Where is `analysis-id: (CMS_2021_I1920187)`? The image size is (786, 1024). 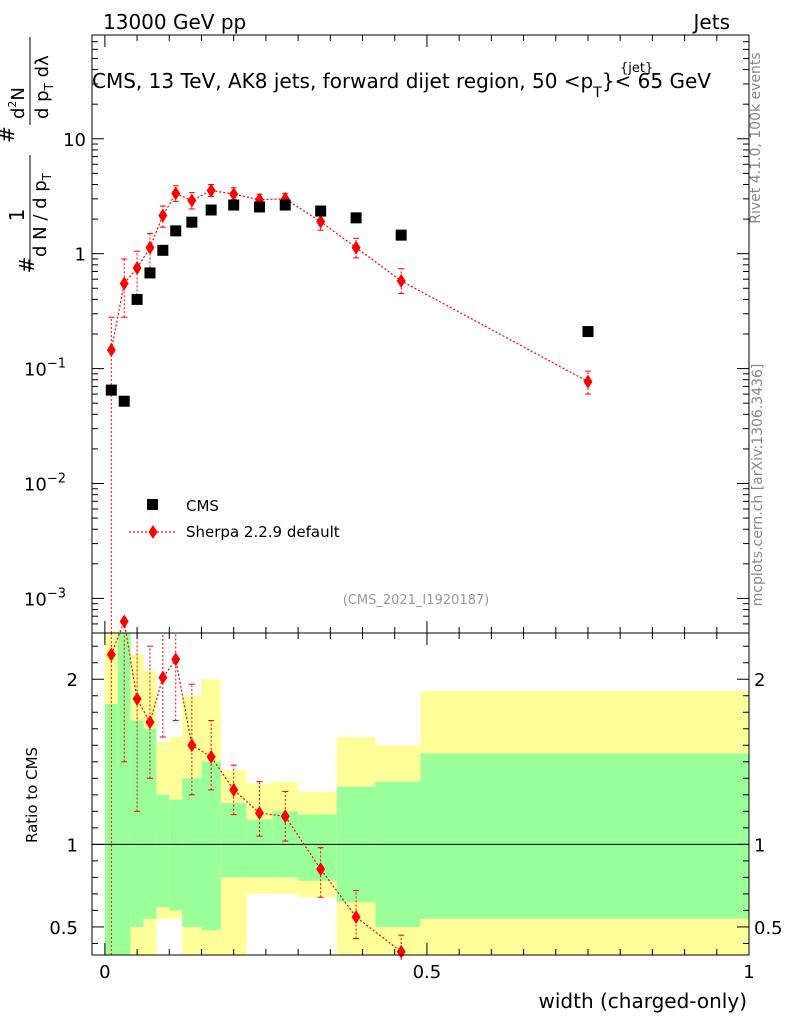 analysis-id: (CMS_2021_I1920187) is located at coordinates (416, 600).